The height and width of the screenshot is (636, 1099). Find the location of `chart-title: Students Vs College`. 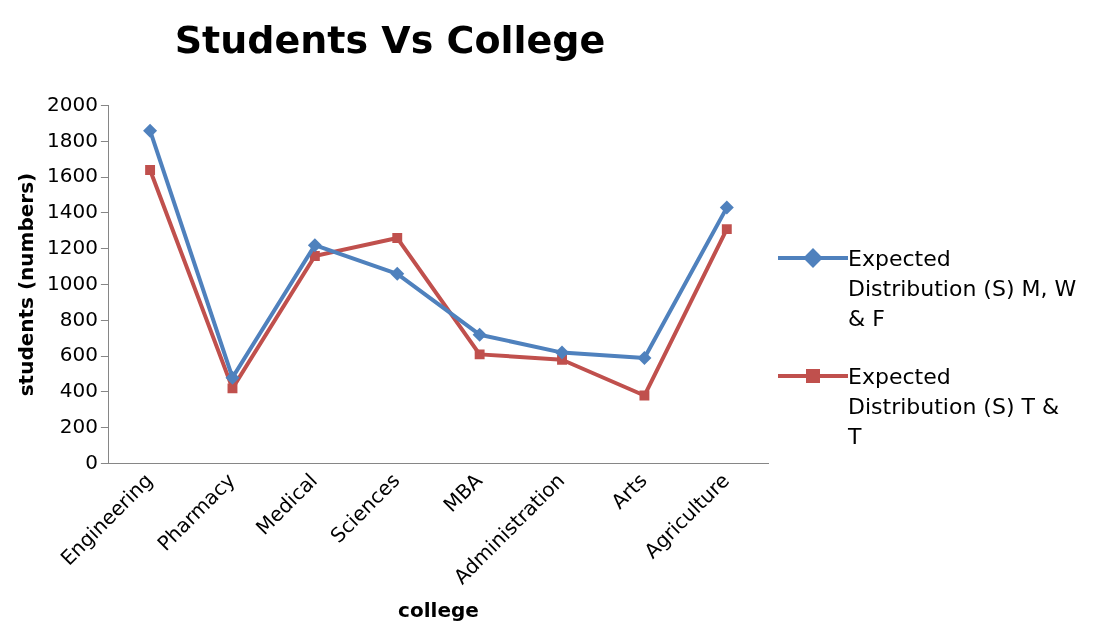

chart-title: Students Vs College is located at coordinates (390, 39).